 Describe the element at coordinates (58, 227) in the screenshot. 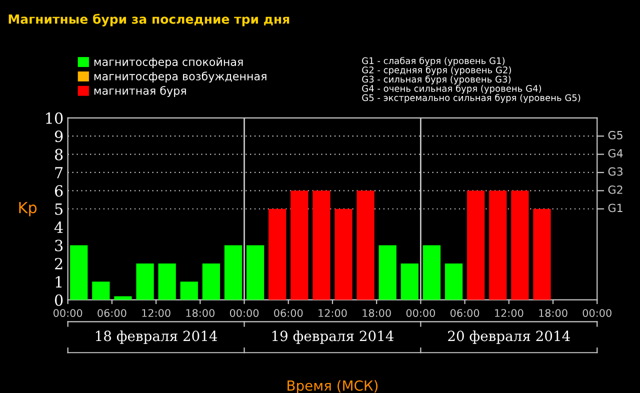

I see `y-tick-label: 4` at that location.